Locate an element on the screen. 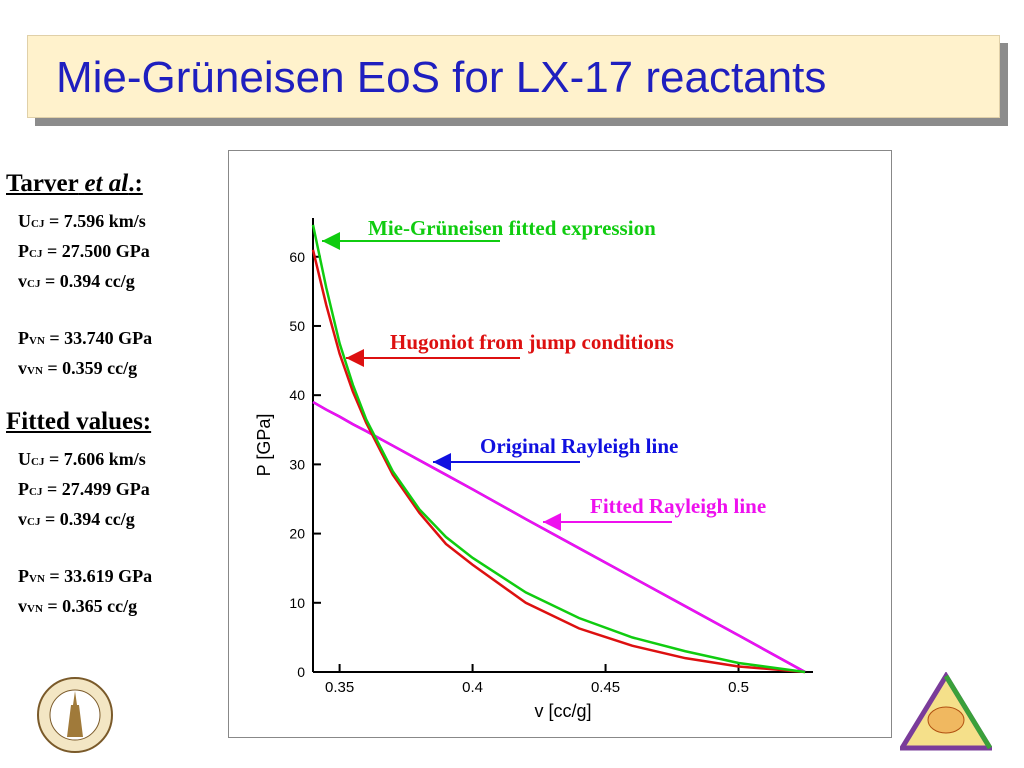  slide-title: Mie-Grüneisen EoS for LX-17 reactants is located at coordinates (441, 77).